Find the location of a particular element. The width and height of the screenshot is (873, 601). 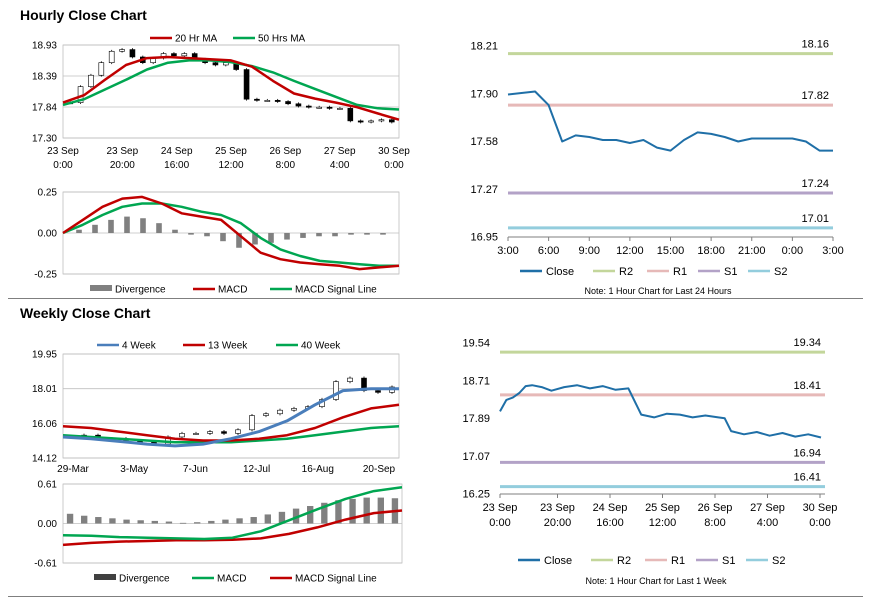

weekly-hourly-close-legend-label: Close is located at coordinates (558, 561).